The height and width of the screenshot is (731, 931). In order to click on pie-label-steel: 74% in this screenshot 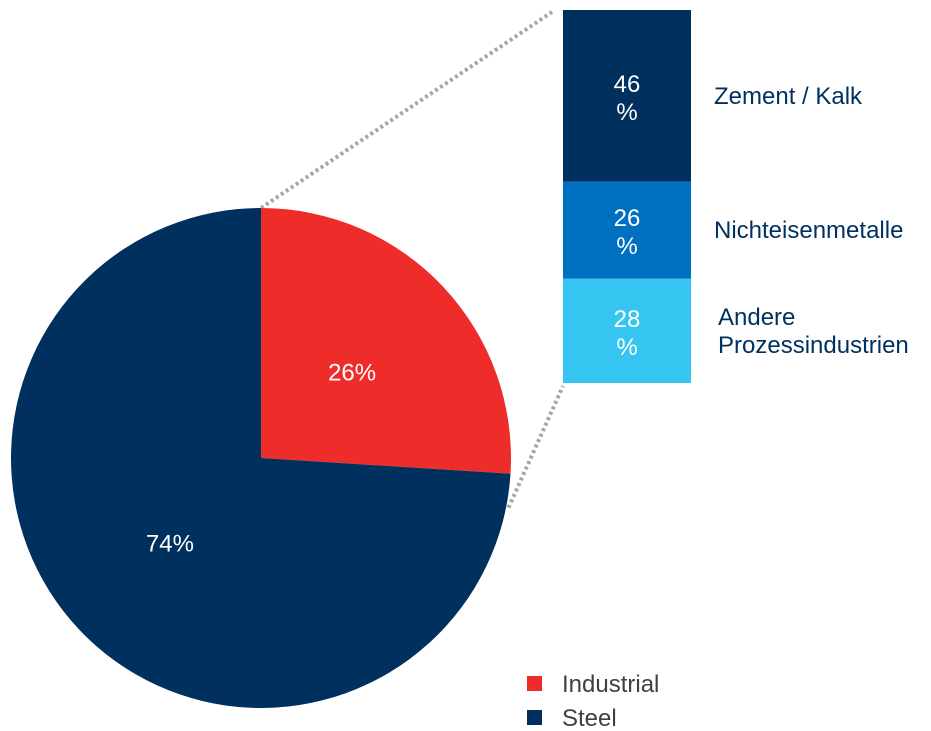, I will do `click(170, 544)`.